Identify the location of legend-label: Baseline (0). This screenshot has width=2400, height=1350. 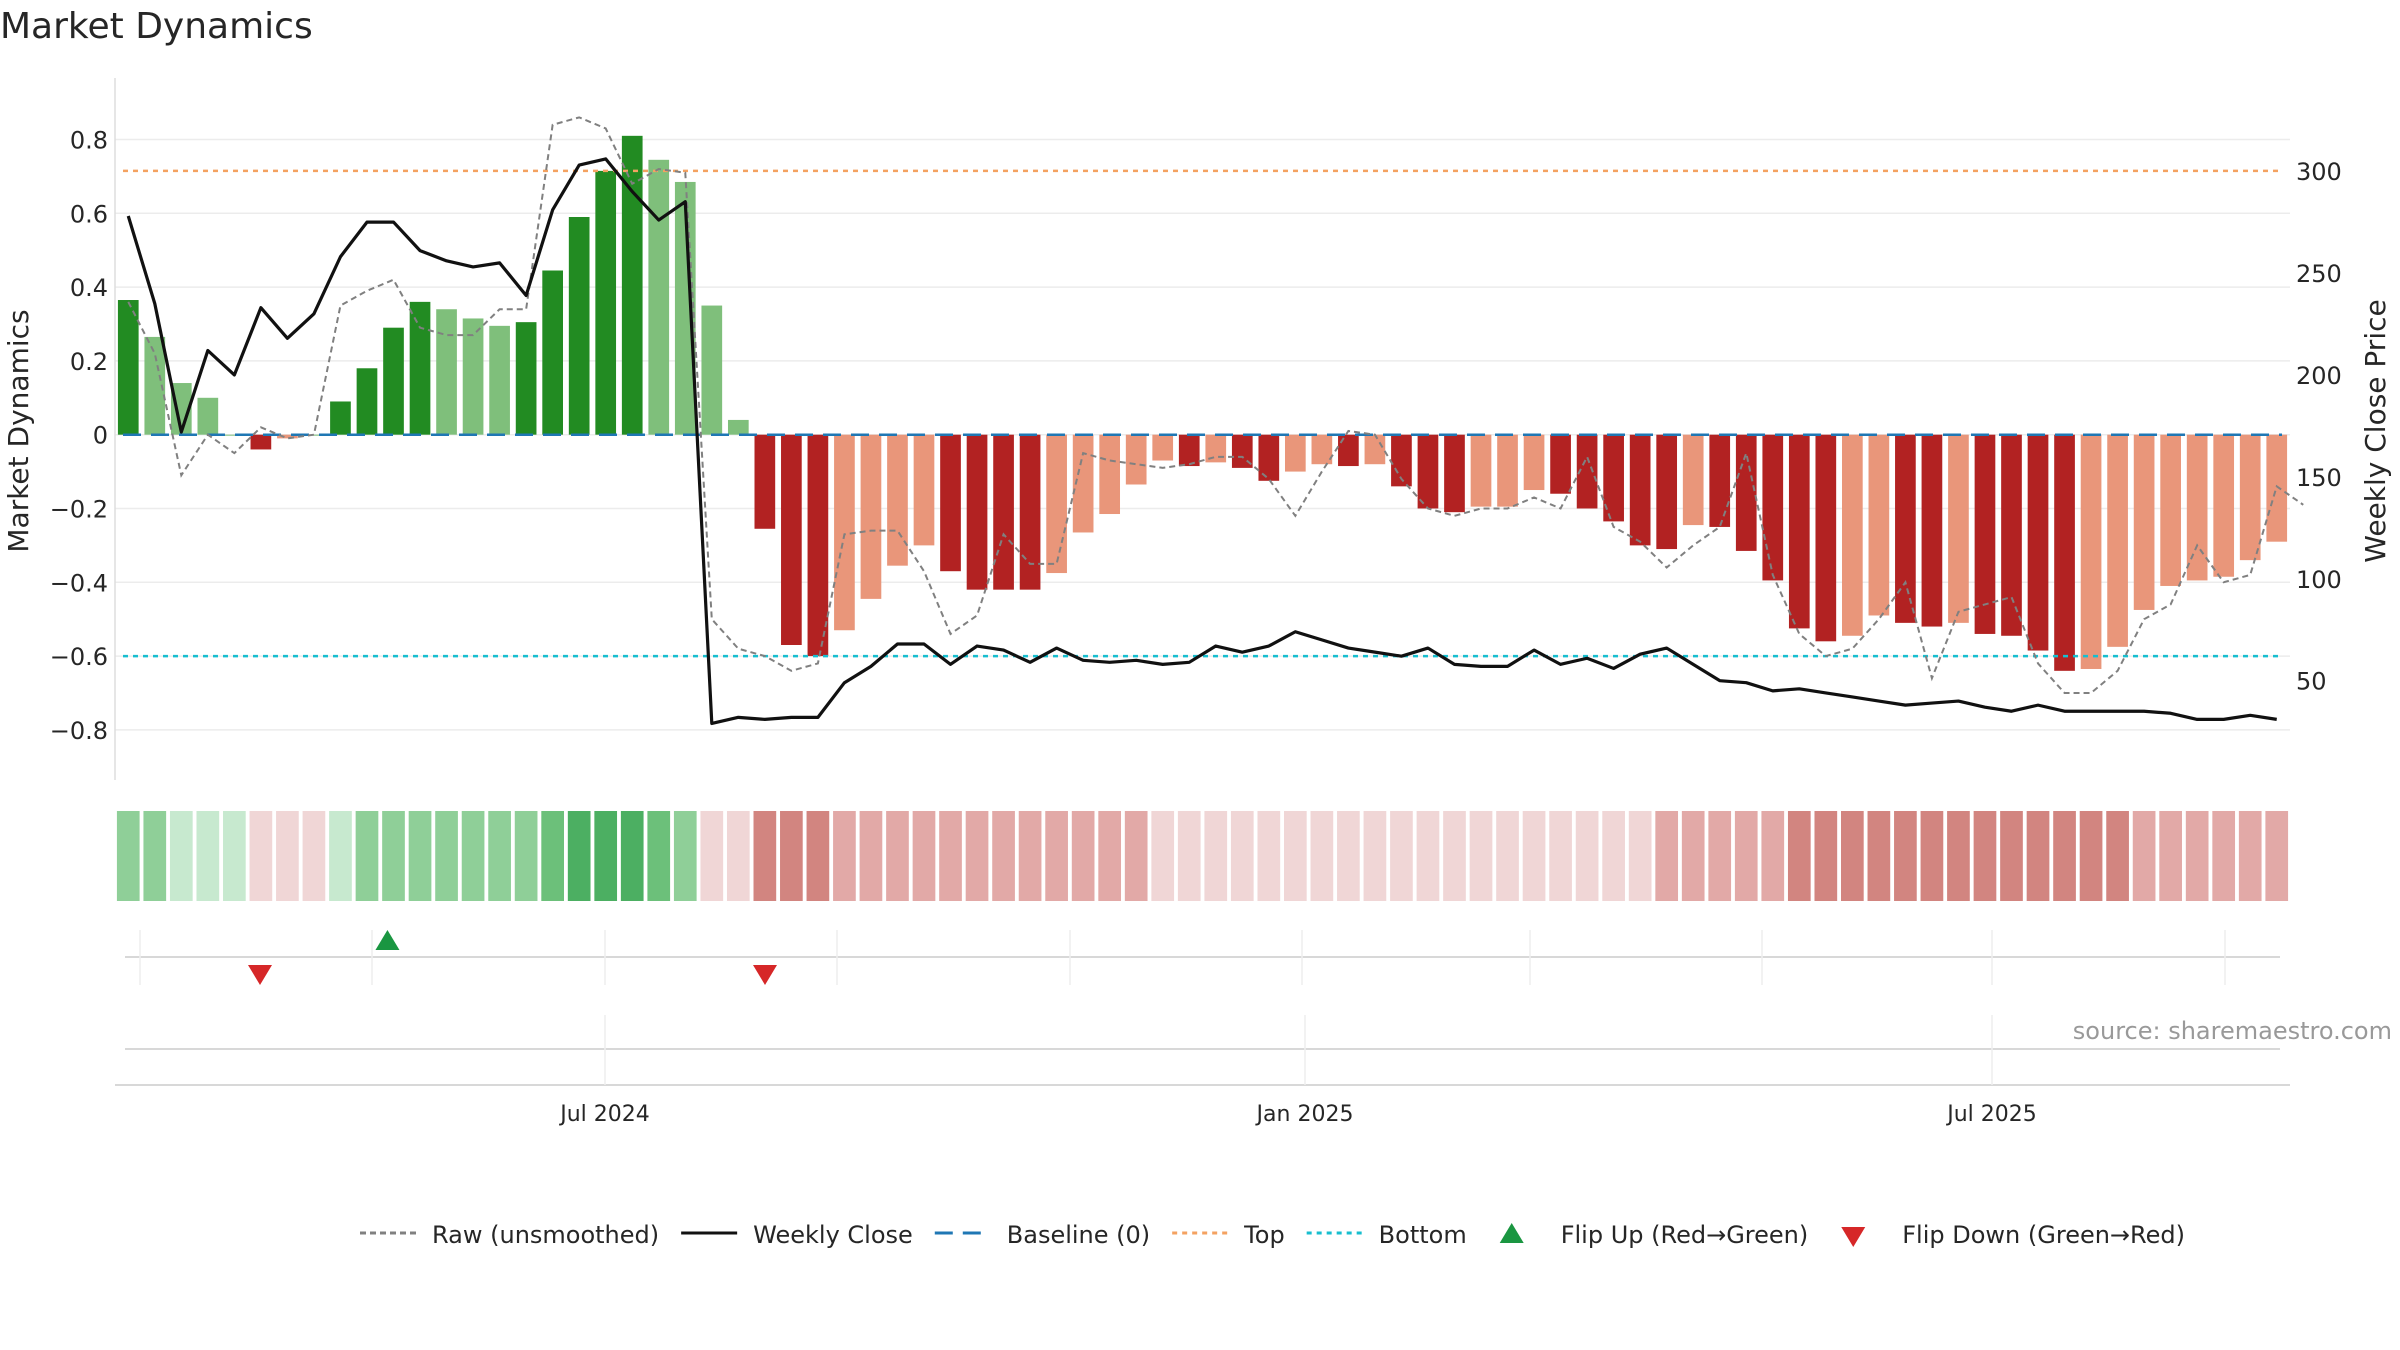
(1078, 1235).